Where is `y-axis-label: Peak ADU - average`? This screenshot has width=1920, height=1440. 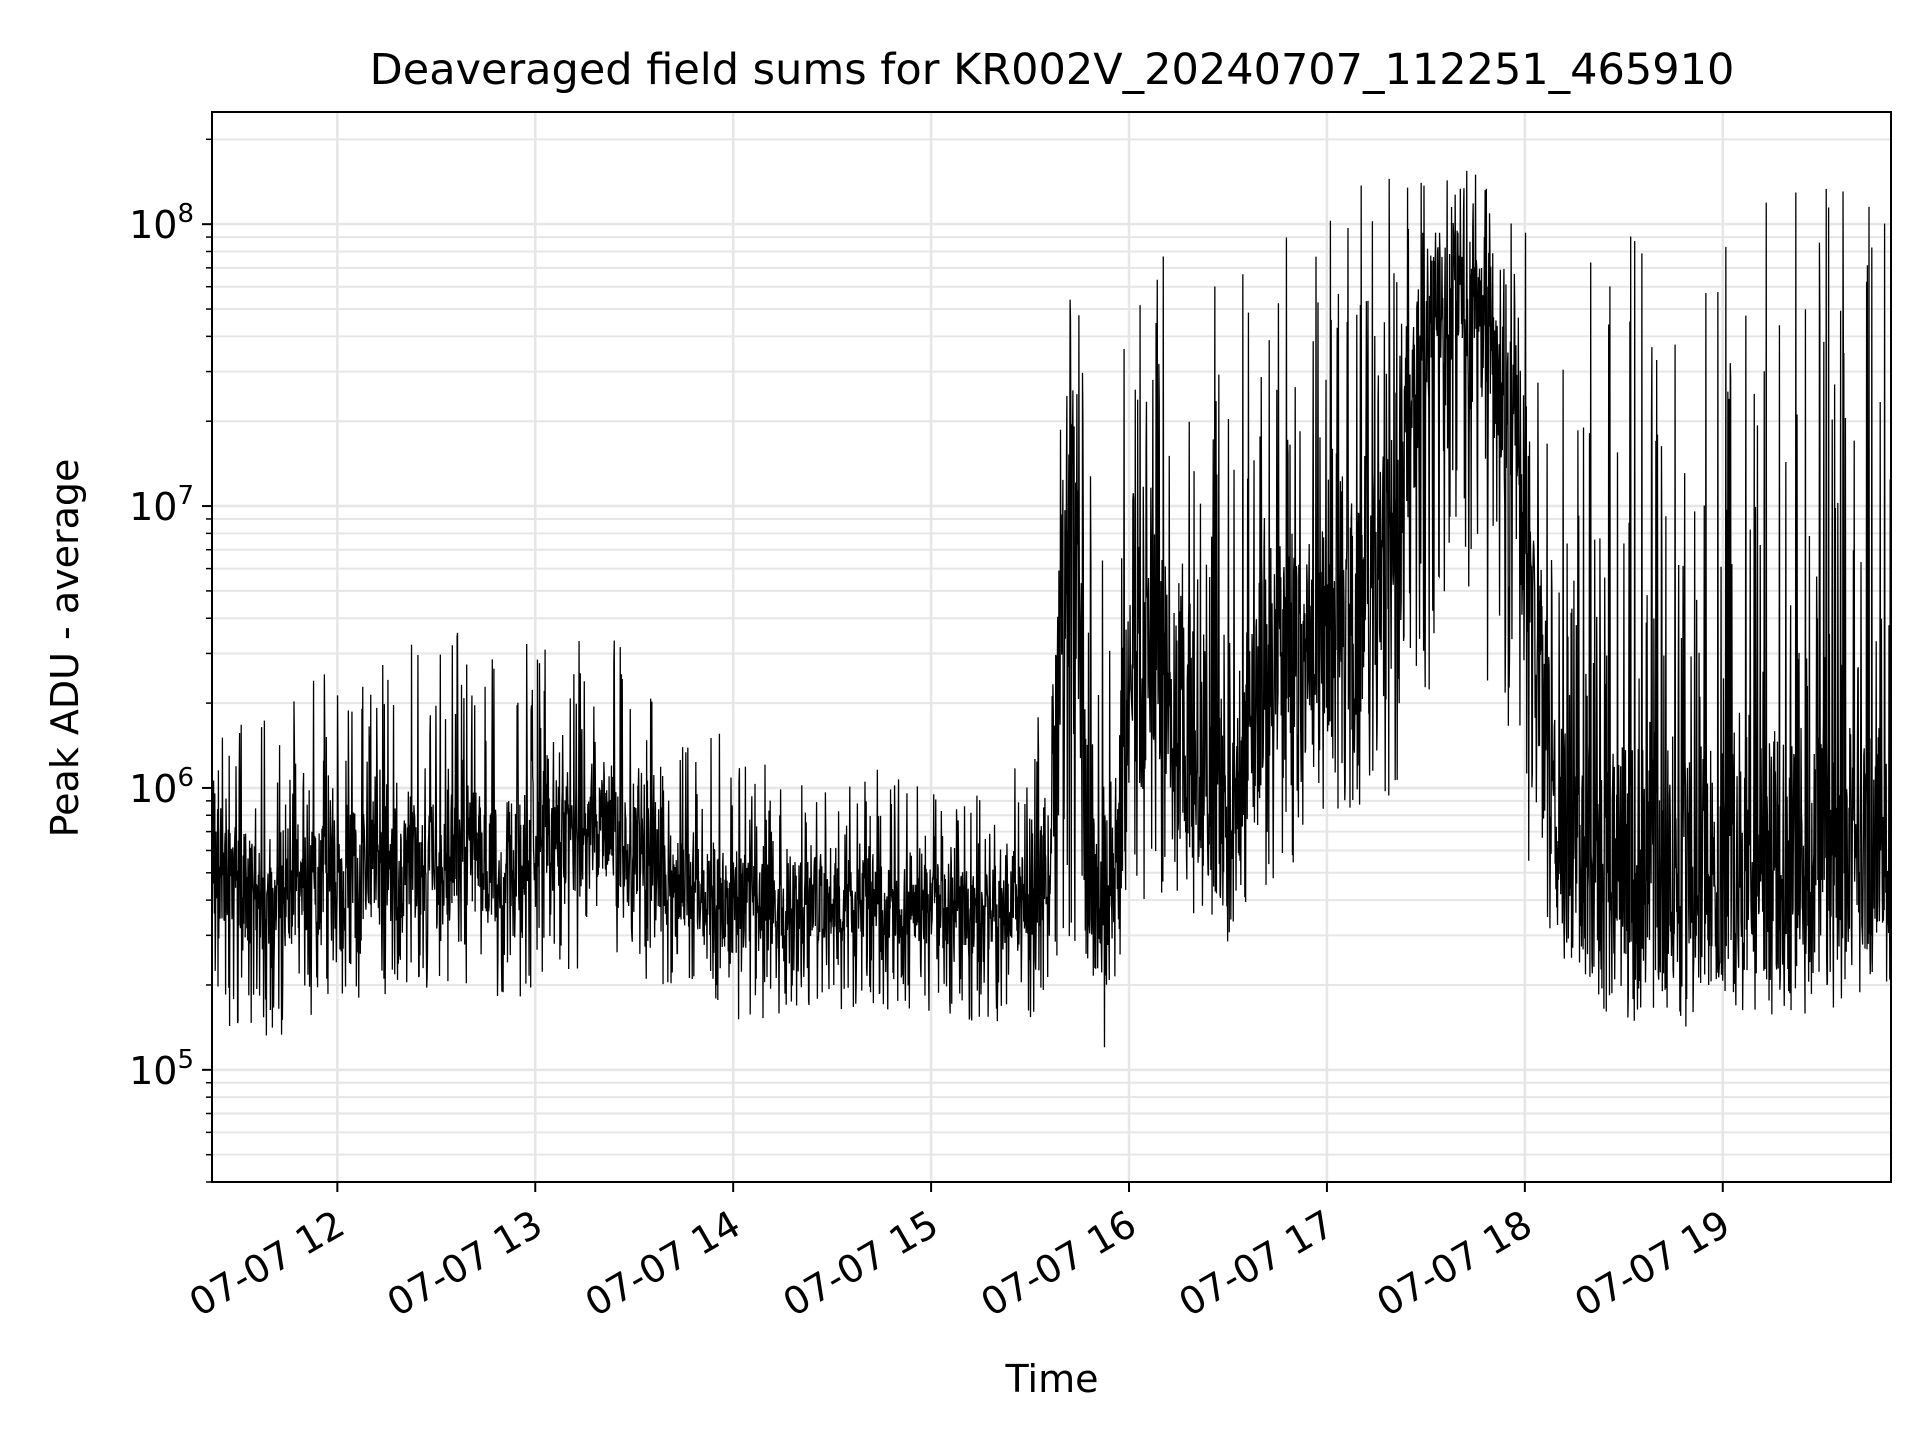 y-axis-label: Peak ADU - average is located at coordinates (65, 648).